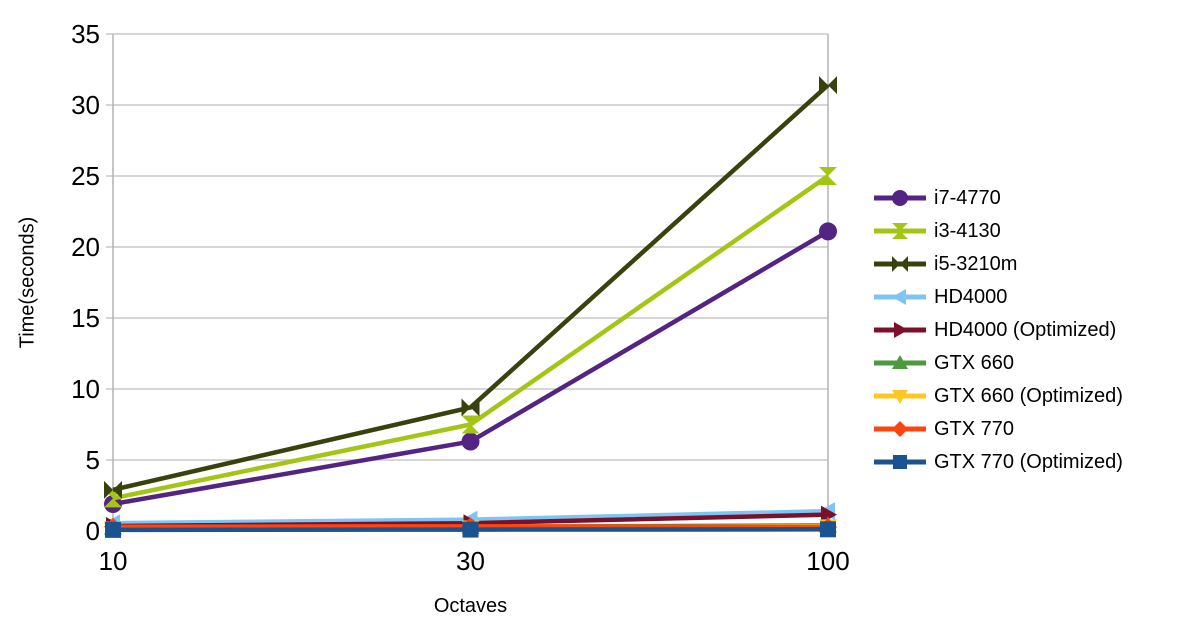 The height and width of the screenshot is (635, 1197). What do you see at coordinates (971, 296) in the screenshot?
I see `legend-label: HD4000` at bounding box center [971, 296].